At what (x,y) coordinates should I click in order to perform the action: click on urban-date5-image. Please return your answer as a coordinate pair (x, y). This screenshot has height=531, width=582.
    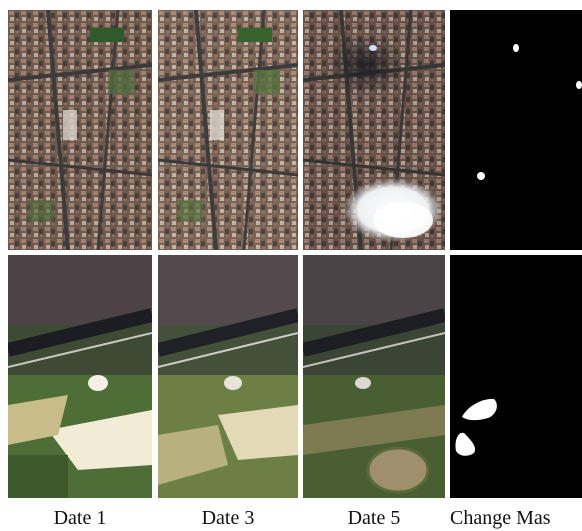
    Looking at the image, I should click on (374, 130).